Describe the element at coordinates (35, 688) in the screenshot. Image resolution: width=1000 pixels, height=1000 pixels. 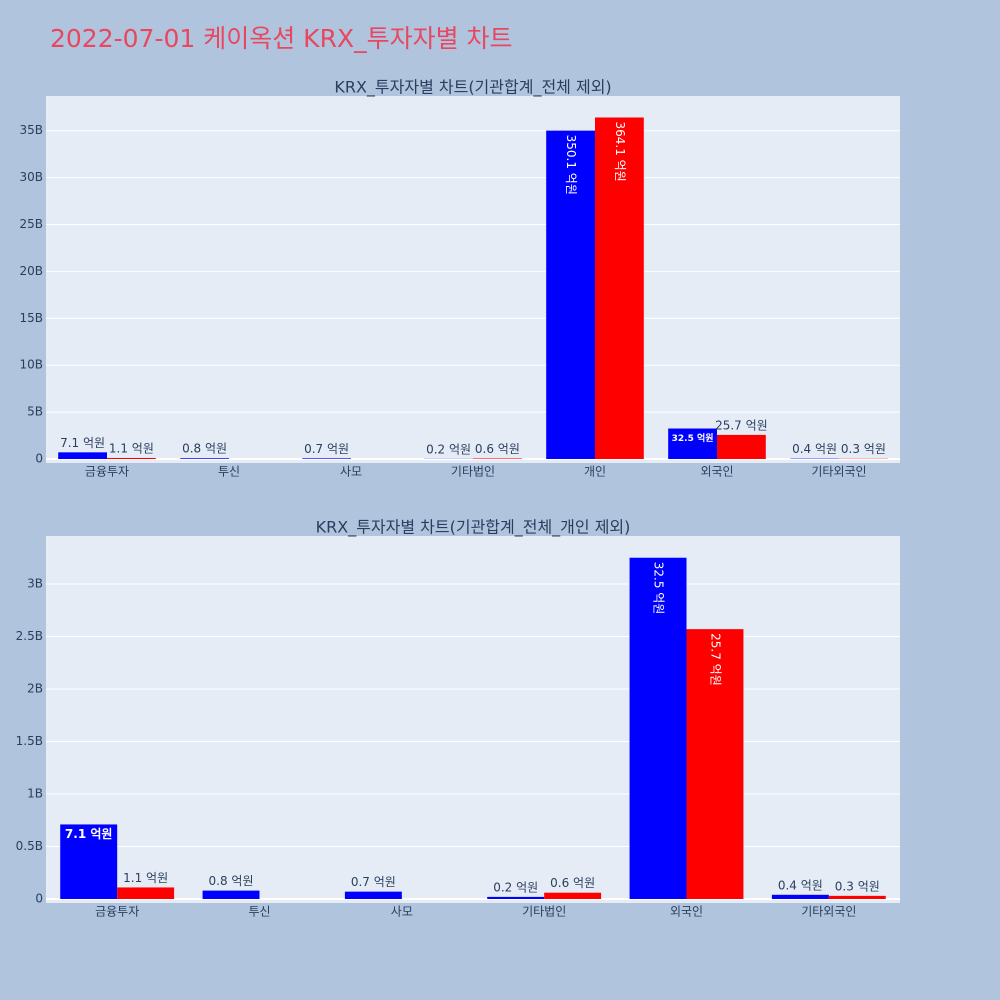
I see `y-tick-label: 2B` at that location.